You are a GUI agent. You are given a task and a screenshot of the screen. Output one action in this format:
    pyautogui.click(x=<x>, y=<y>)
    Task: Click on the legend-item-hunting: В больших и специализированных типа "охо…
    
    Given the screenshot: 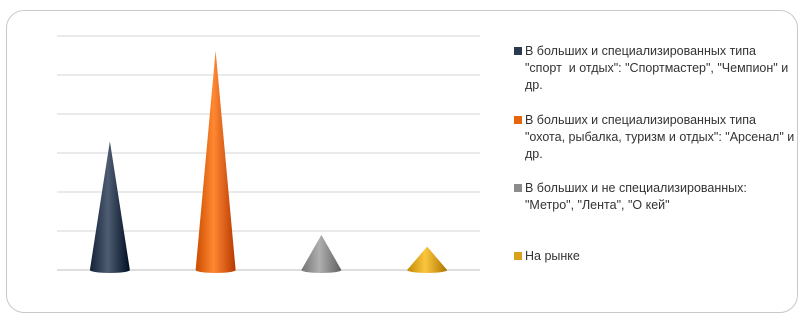 What is the action you would take?
    pyautogui.click(x=655, y=137)
    